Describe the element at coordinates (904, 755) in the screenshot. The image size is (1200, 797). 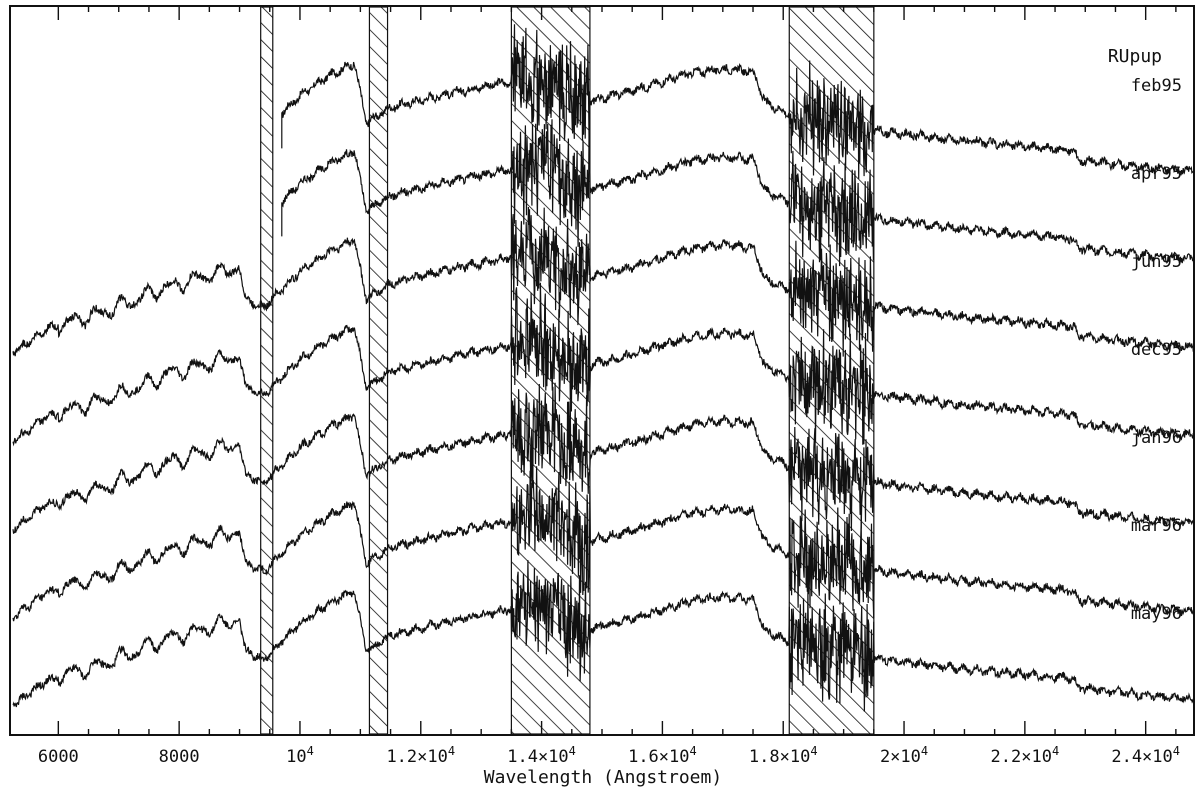
I see `x-tick-label-8: 2×10⁴` at that location.